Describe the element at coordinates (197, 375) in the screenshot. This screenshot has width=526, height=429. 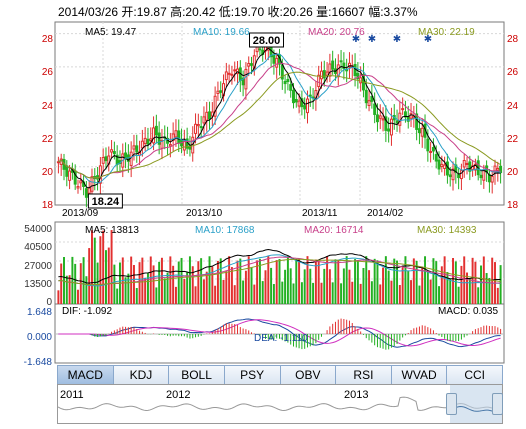
I see `tab-boll: BOLL` at that location.